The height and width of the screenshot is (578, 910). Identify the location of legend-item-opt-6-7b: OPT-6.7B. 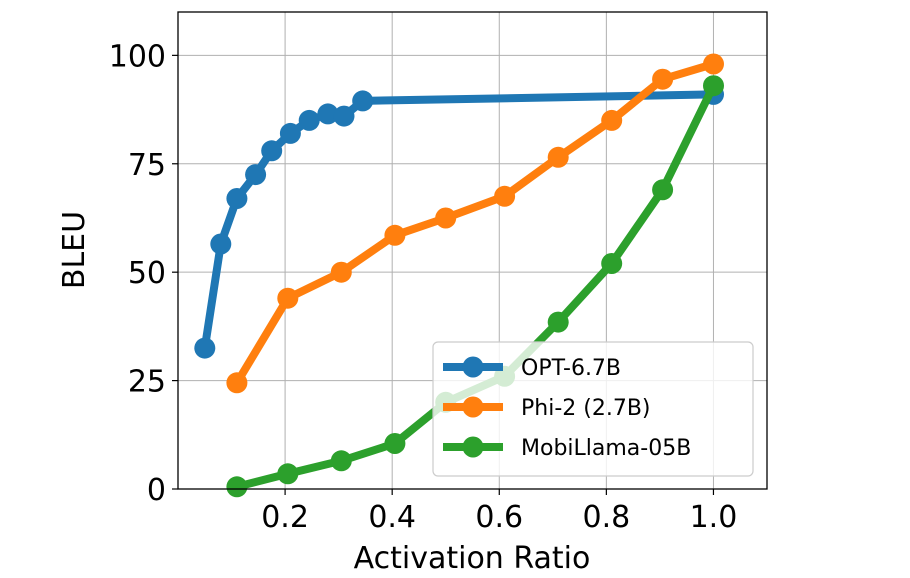
(532, 368).